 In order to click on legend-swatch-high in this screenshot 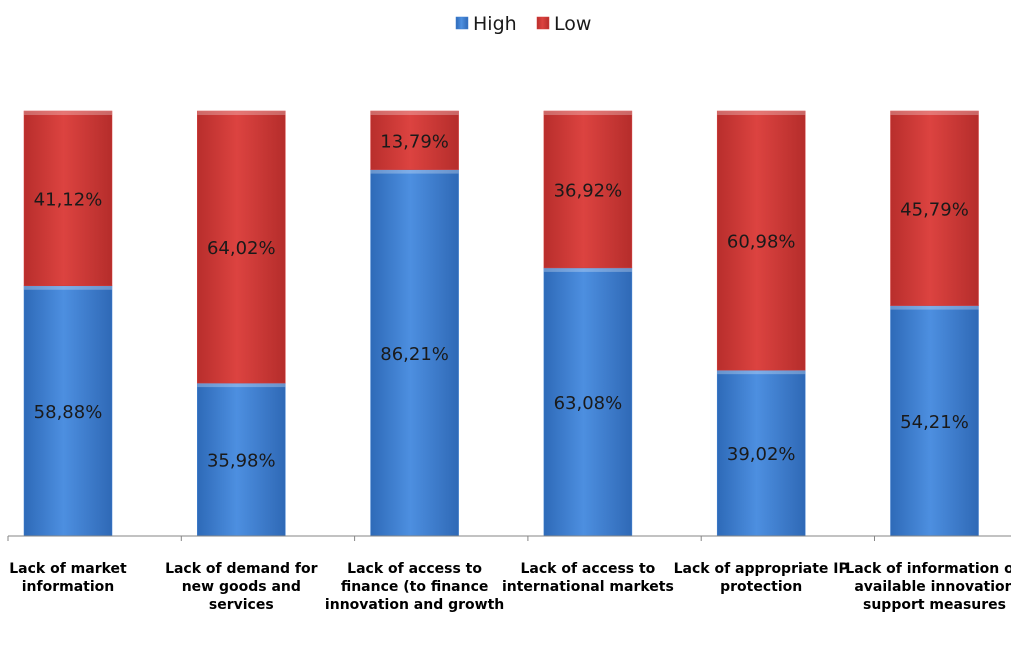, I will do `click(462, 23)`.